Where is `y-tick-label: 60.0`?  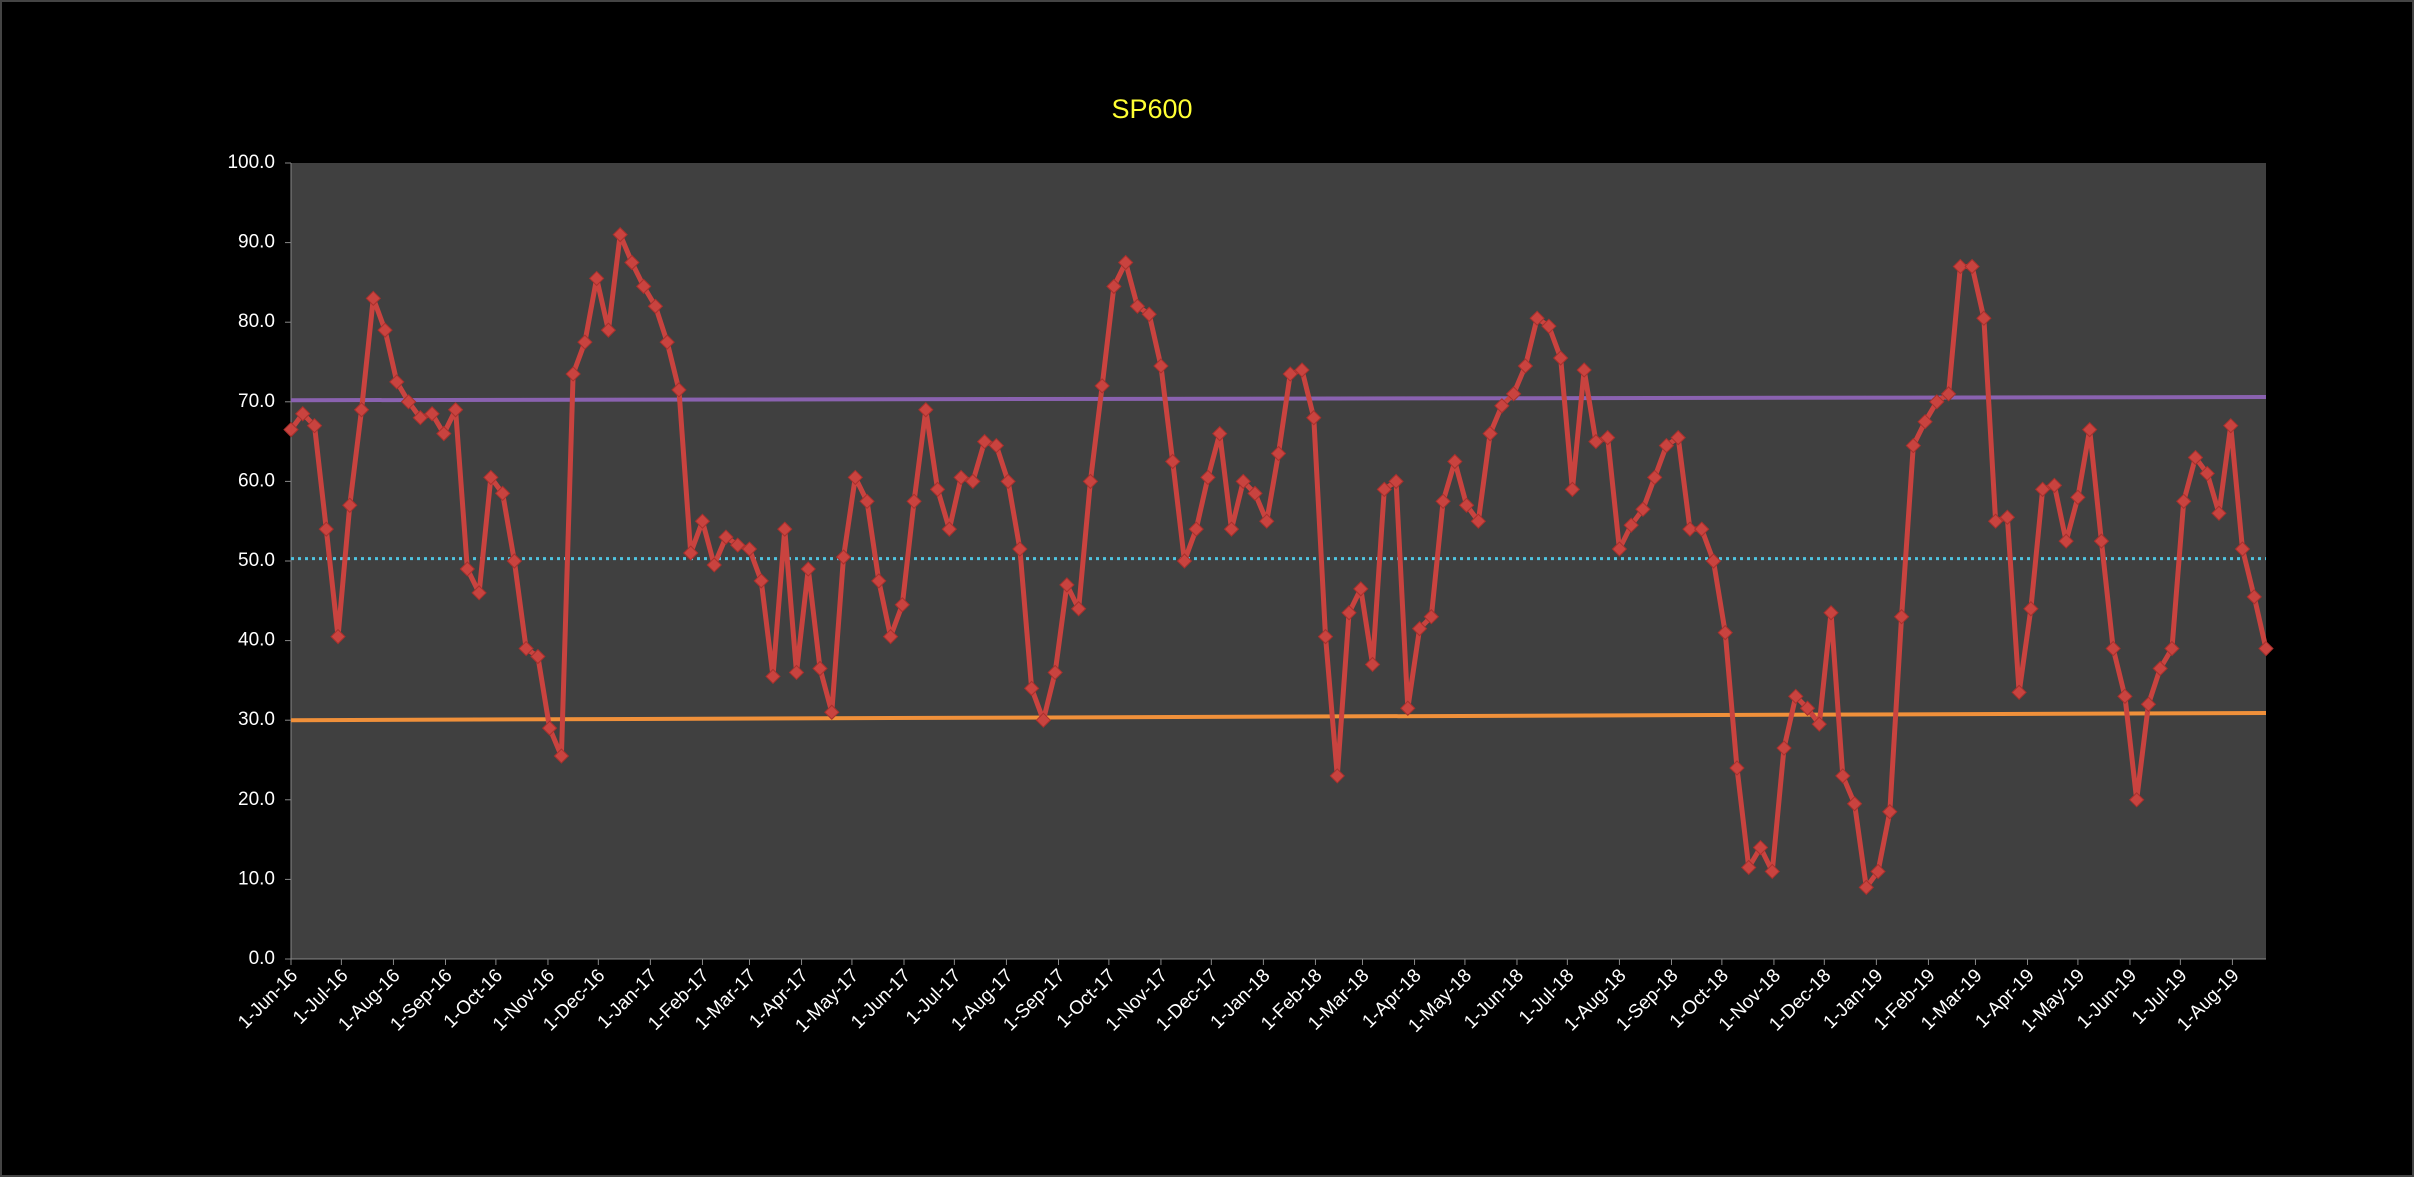
y-tick-label: 60.0 is located at coordinates (256, 480).